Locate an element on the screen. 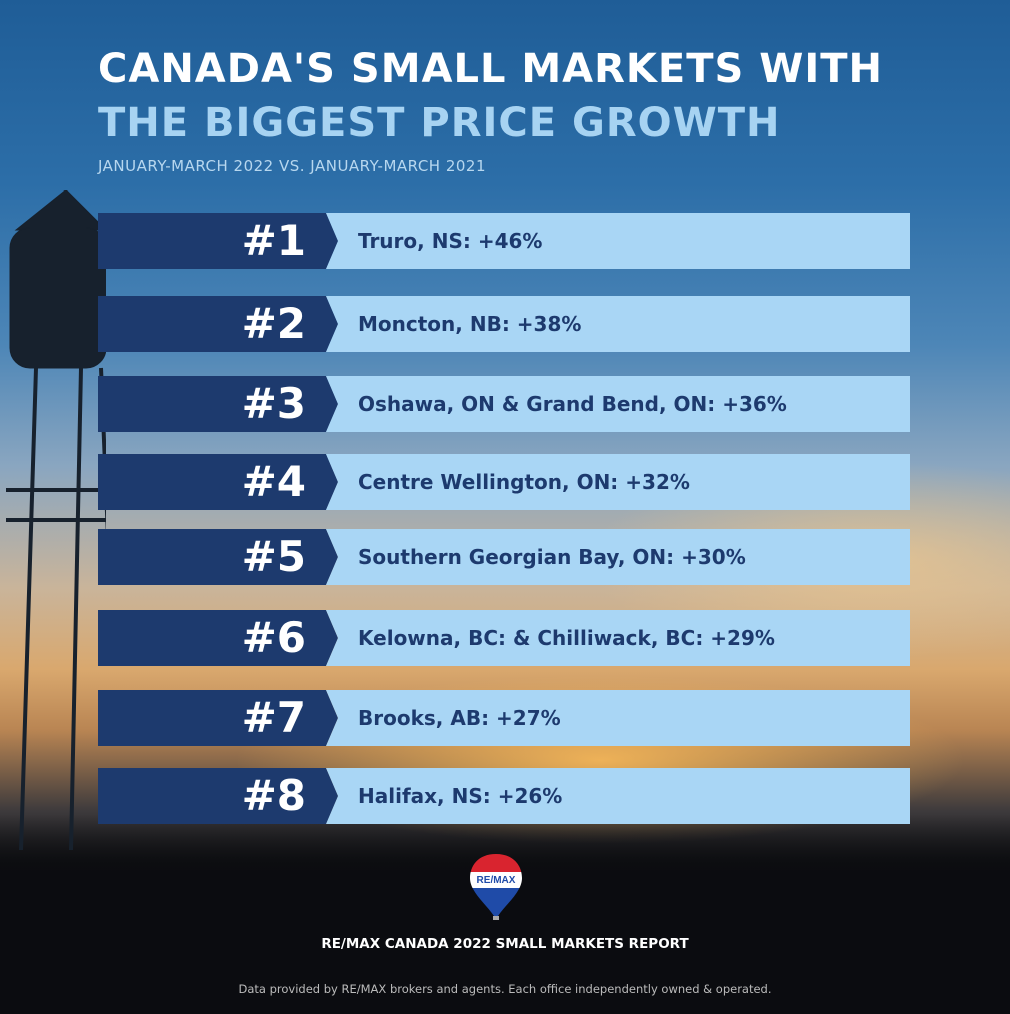  ranking-row: #3 Oshawa, ON & Grand Bend, ON: +36% is located at coordinates (504, 404).